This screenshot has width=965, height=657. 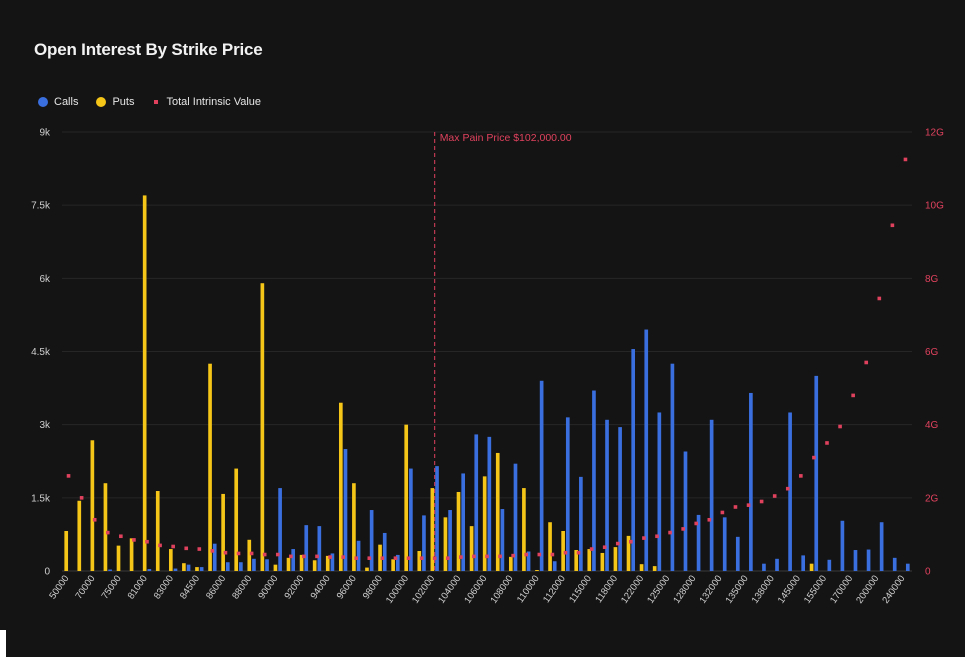 What do you see at coordinates (580, 589) in the screenshot?
I see `x-tick-label: 115000` at bounding box center [580, 589].